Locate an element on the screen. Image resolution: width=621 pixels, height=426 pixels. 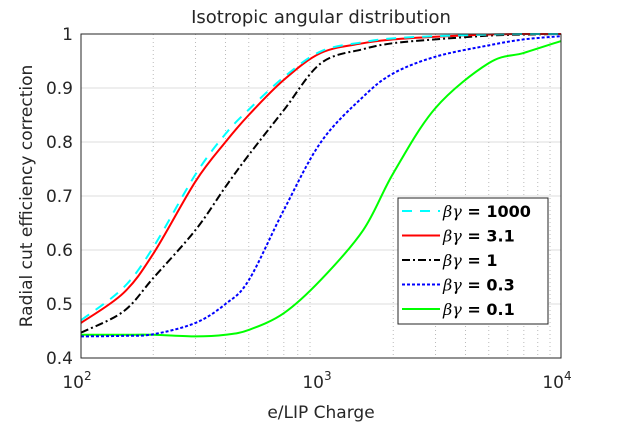
x-axis-label: e/LIP Charge is located at coordinates (320, 413).